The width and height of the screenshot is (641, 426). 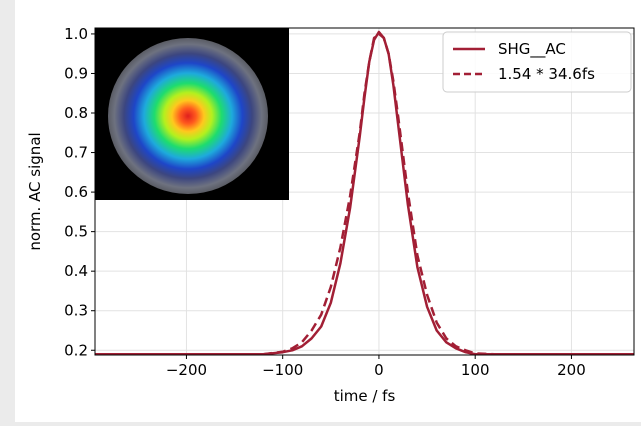 I want to click on legend-label: SHG__AC, so click(x=532, y=49).